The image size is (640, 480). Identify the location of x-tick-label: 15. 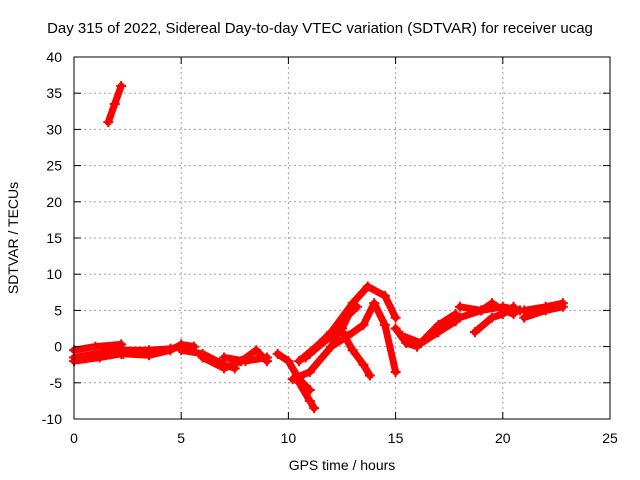
(396, 438).